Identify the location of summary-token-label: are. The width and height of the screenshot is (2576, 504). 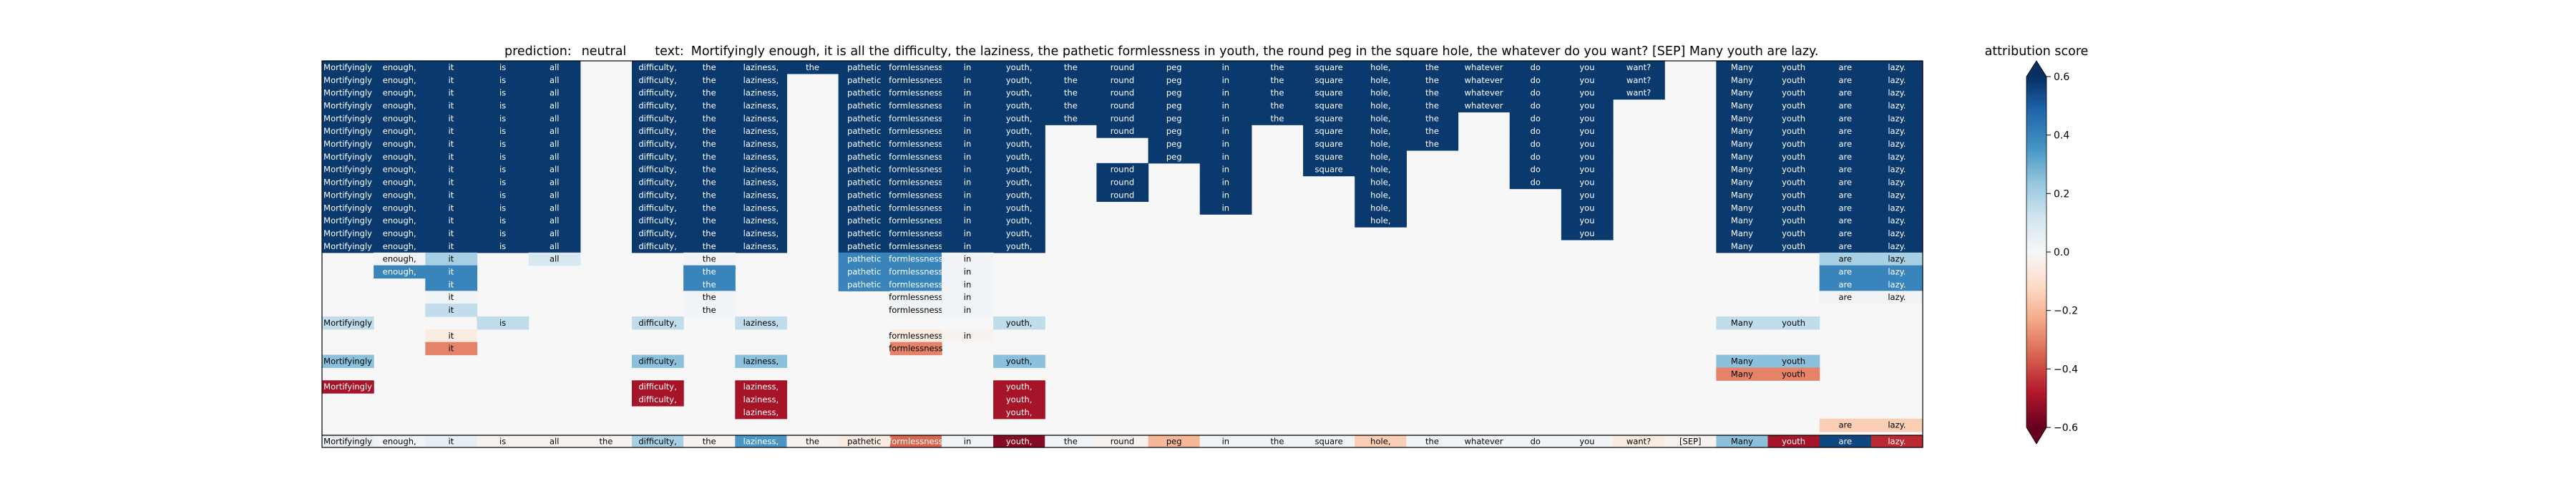
(1845, 442).